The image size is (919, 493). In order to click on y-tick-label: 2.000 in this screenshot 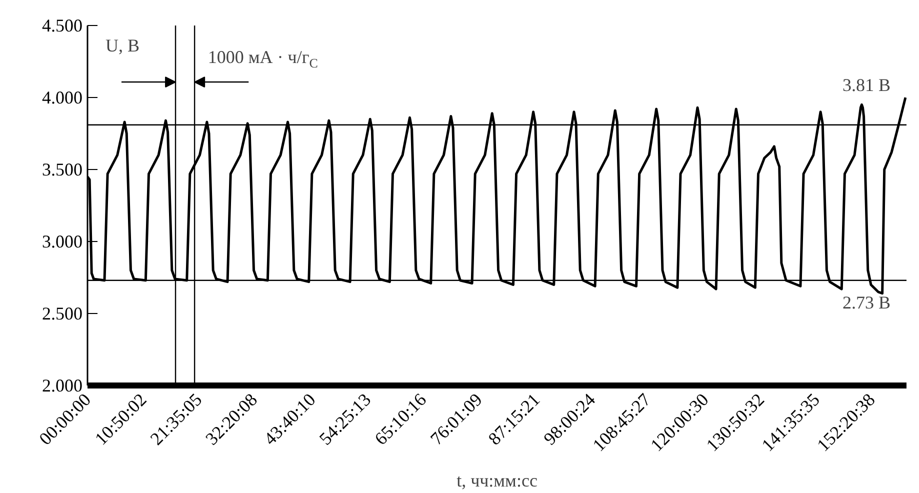, I will do `click(62, 386)`.